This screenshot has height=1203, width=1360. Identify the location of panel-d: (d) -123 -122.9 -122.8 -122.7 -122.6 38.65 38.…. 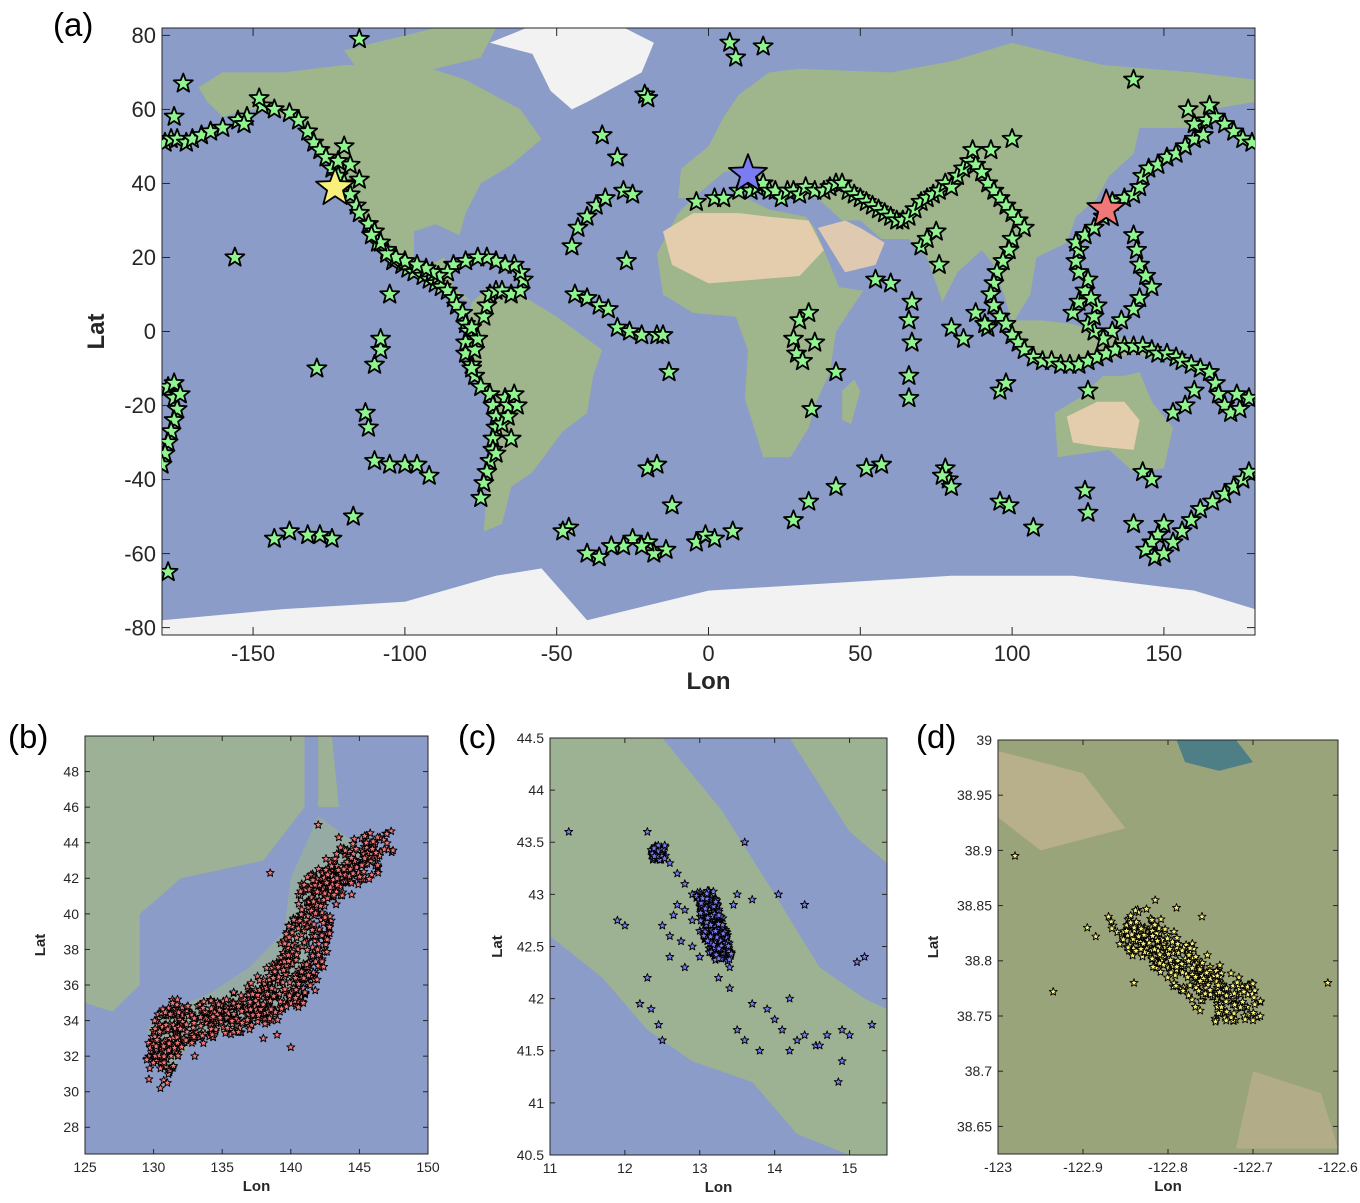
(1135, 957).